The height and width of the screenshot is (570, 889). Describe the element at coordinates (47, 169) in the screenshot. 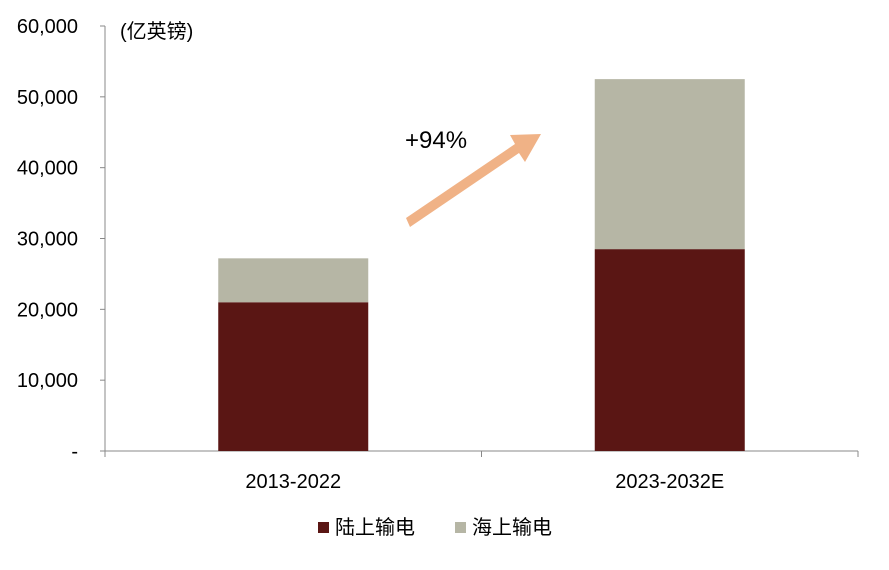

I see `y-tick-label: 40,000` at that location.